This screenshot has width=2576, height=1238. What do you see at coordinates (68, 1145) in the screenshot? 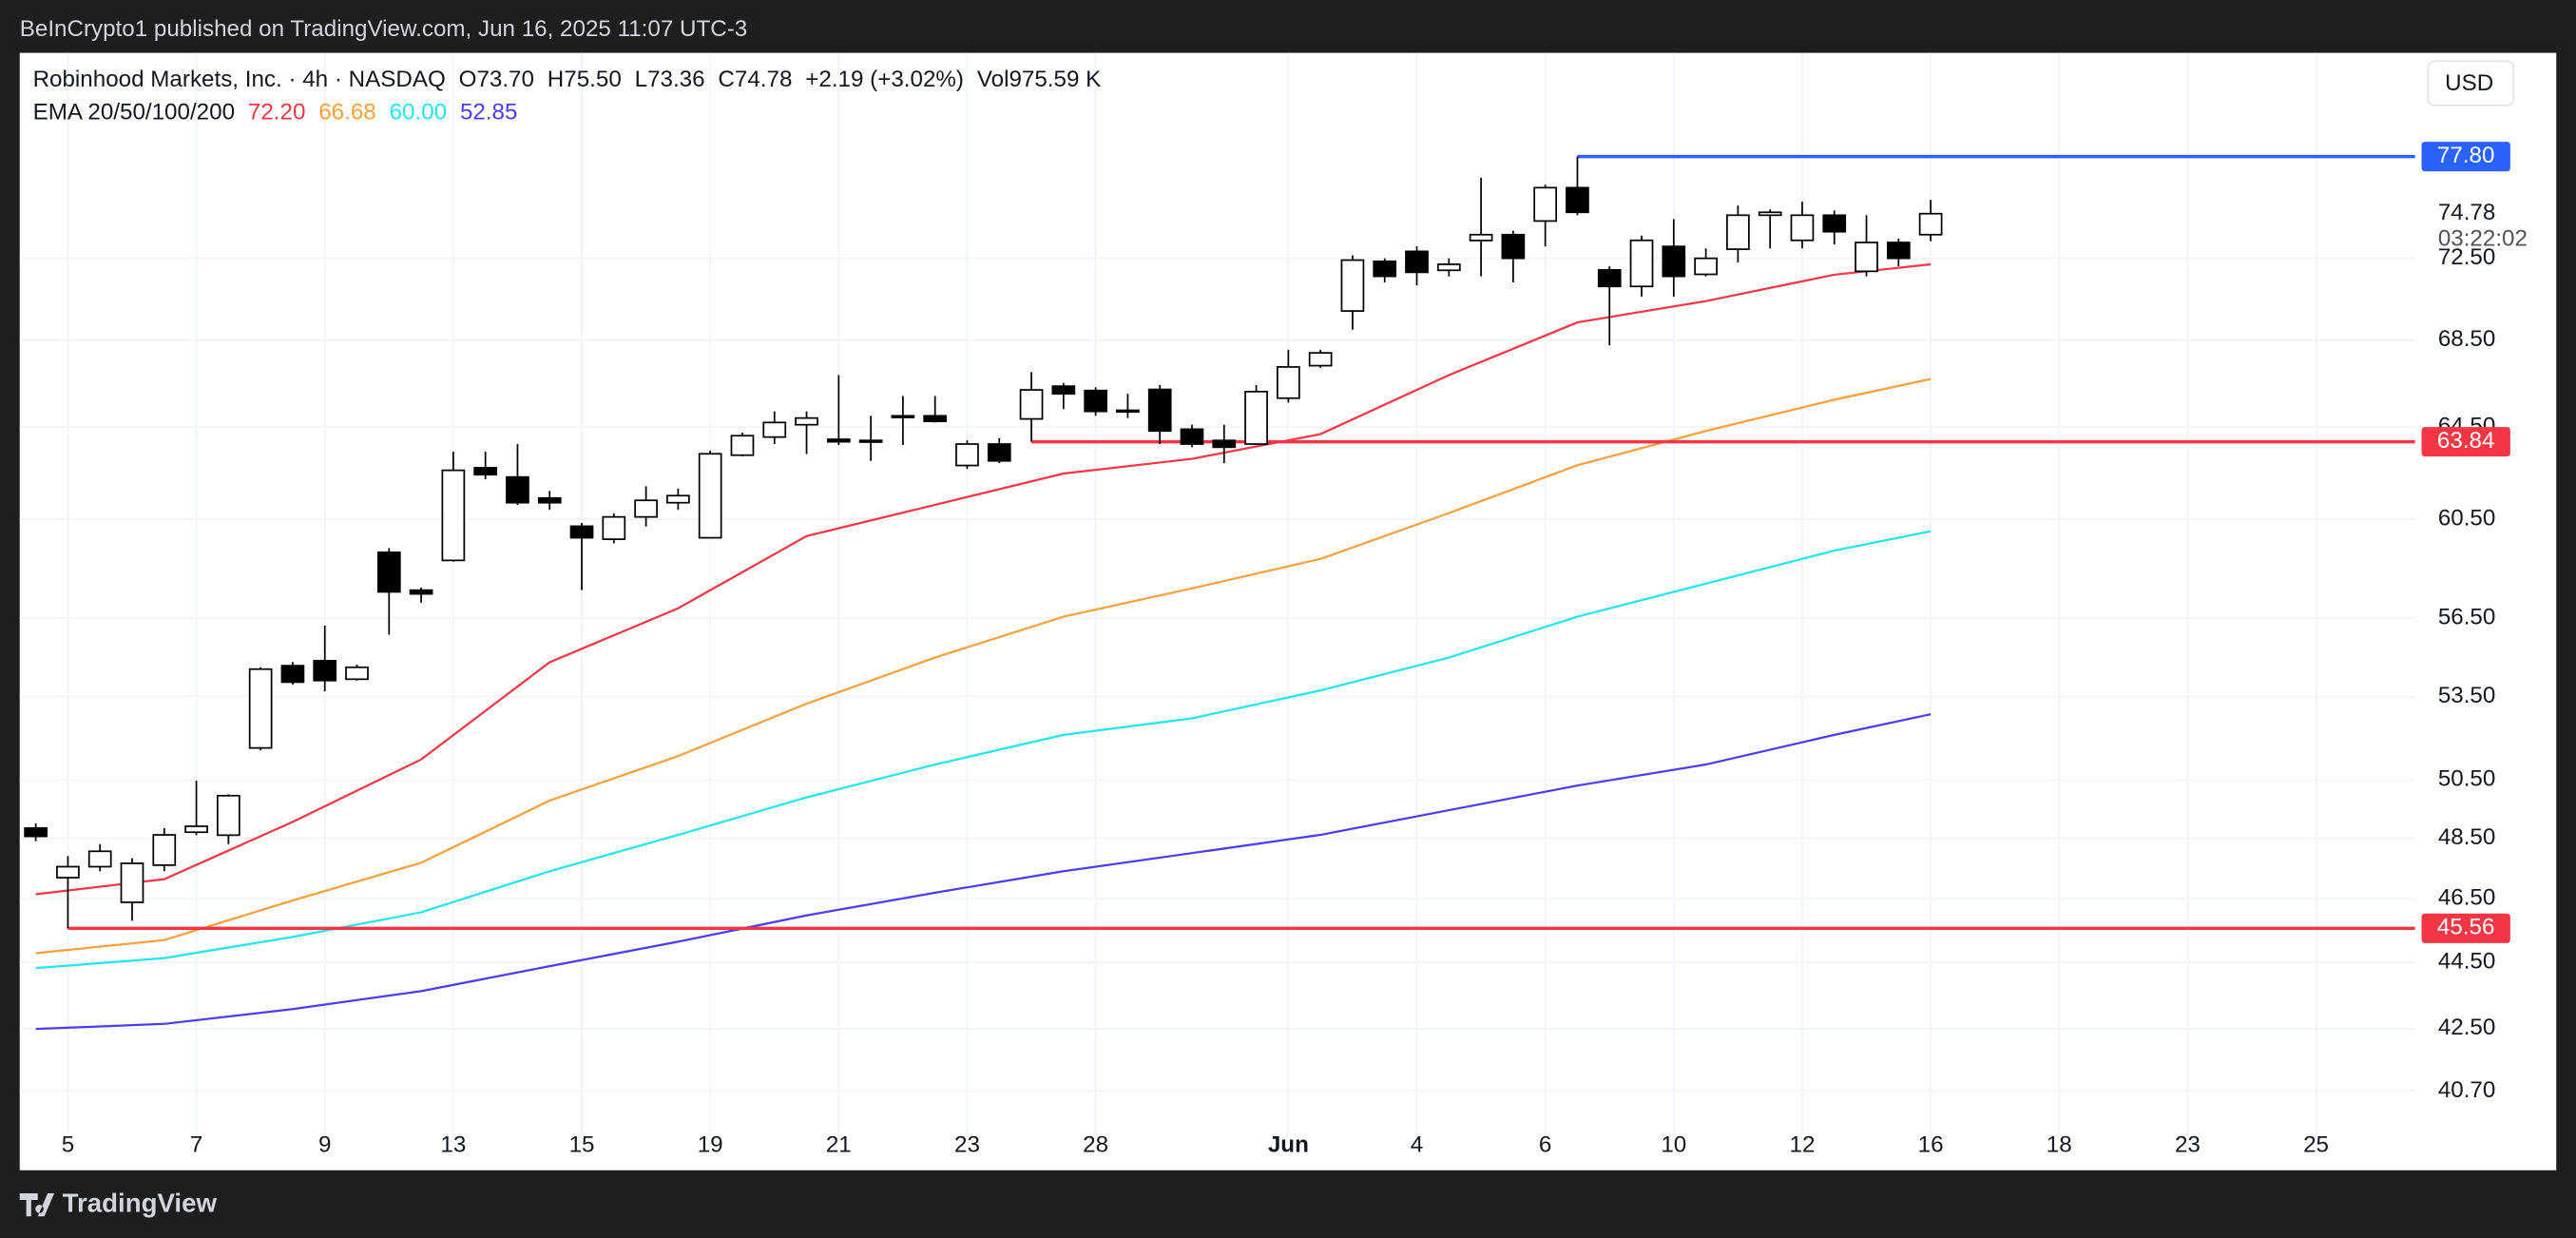
I see `x-tick-label: 5` at bounding box center [68, 1145].